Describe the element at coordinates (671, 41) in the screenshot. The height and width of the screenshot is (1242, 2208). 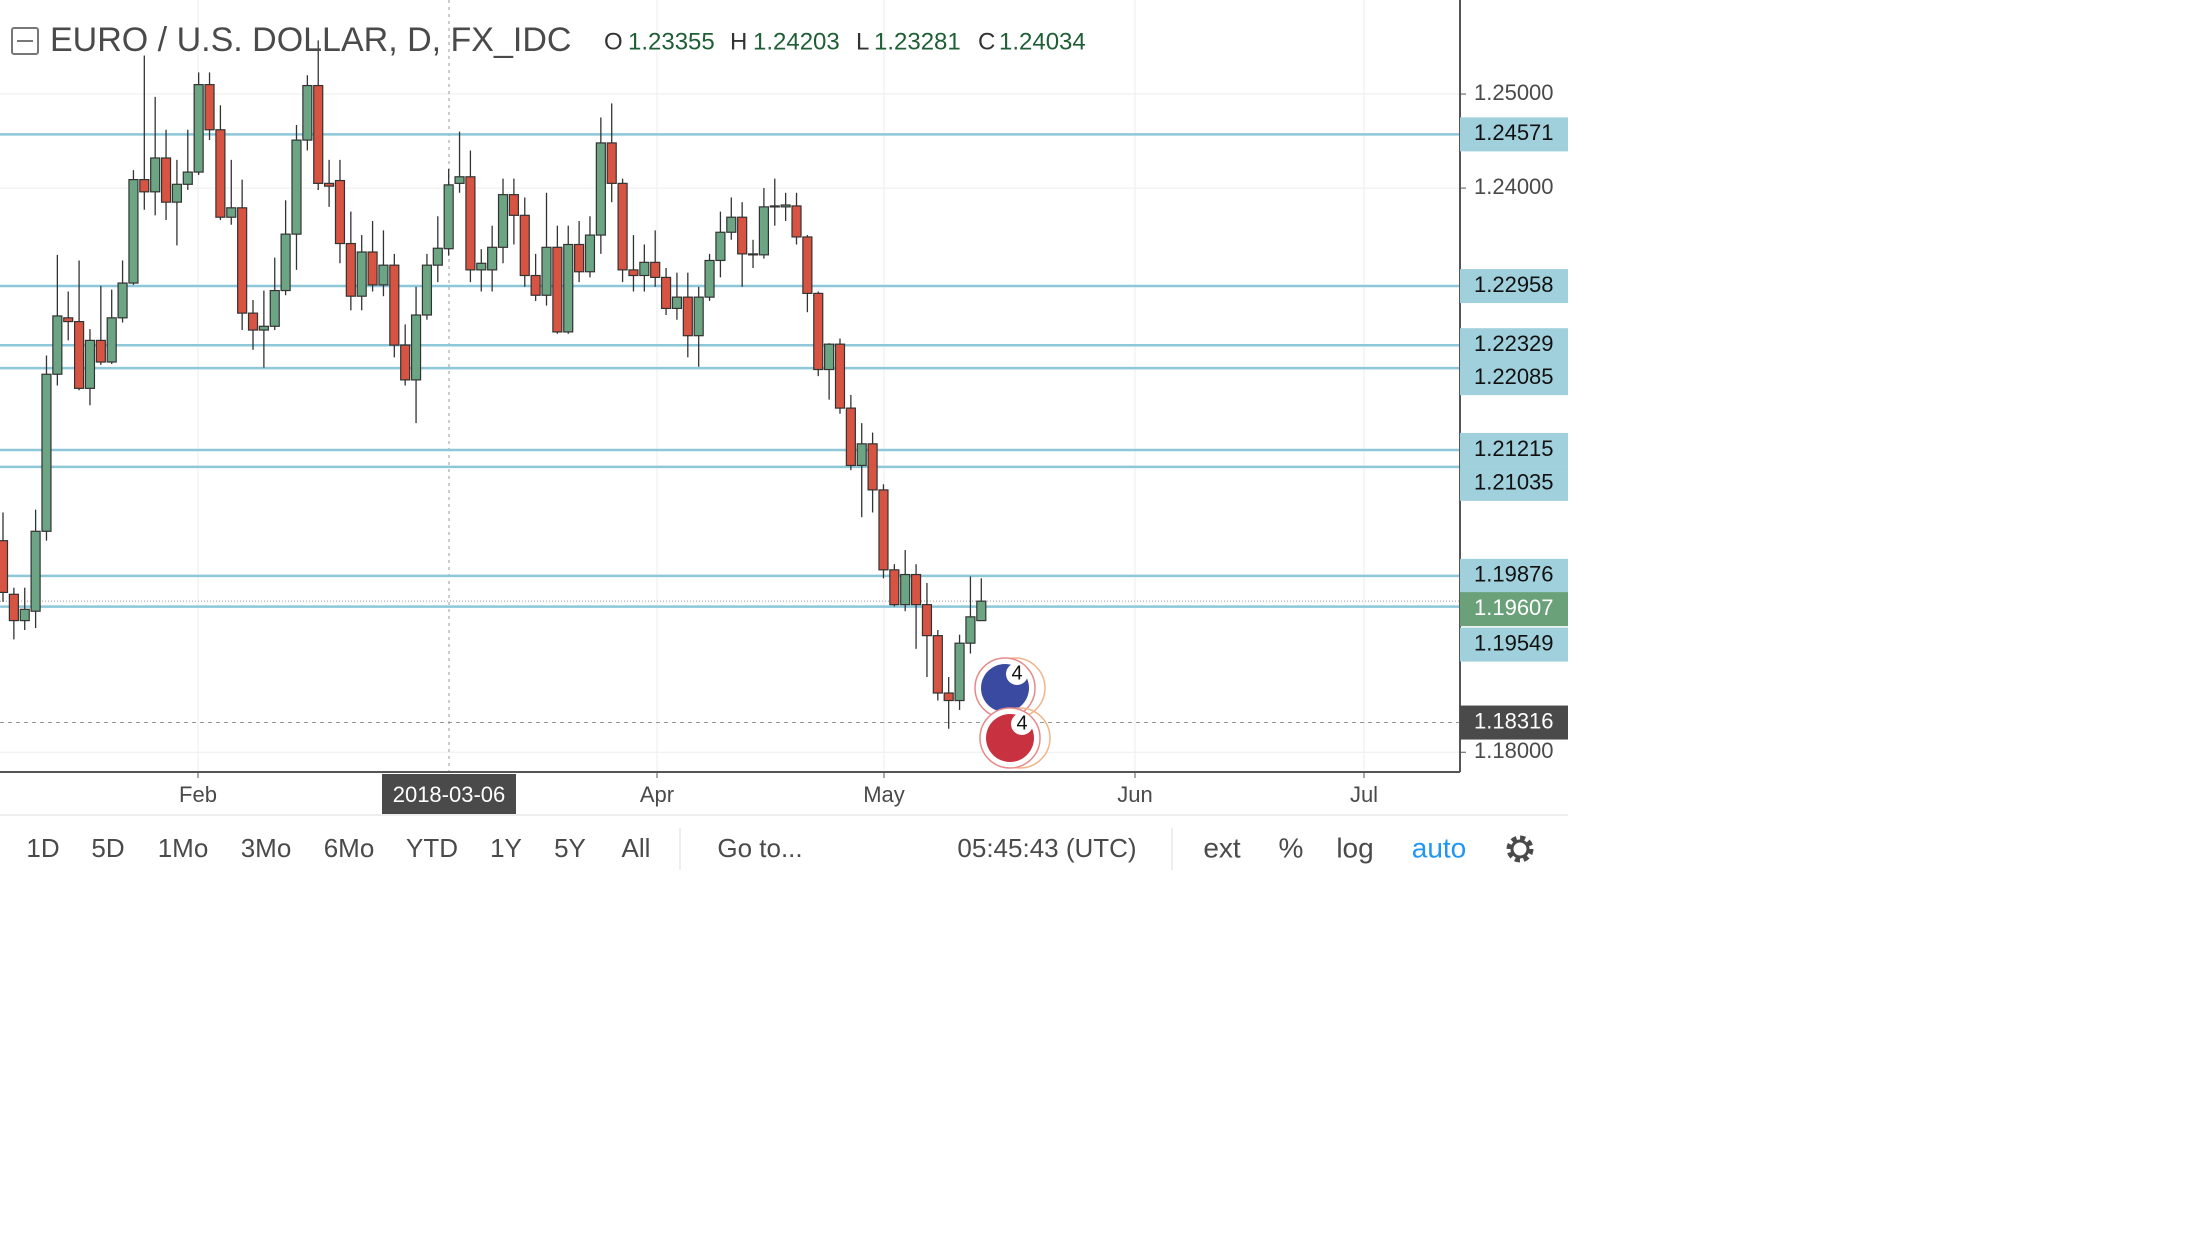
I see `ohlc-value: 1.23355` at that location.